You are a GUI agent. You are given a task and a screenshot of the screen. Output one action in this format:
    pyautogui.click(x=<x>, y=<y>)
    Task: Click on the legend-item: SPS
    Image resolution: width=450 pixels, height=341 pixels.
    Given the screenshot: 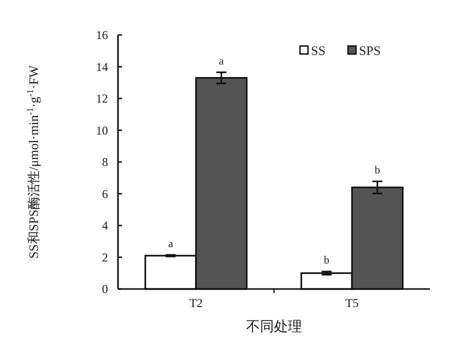 What is the action you would take?
    pyautogui.click(x=364, y=50)
    